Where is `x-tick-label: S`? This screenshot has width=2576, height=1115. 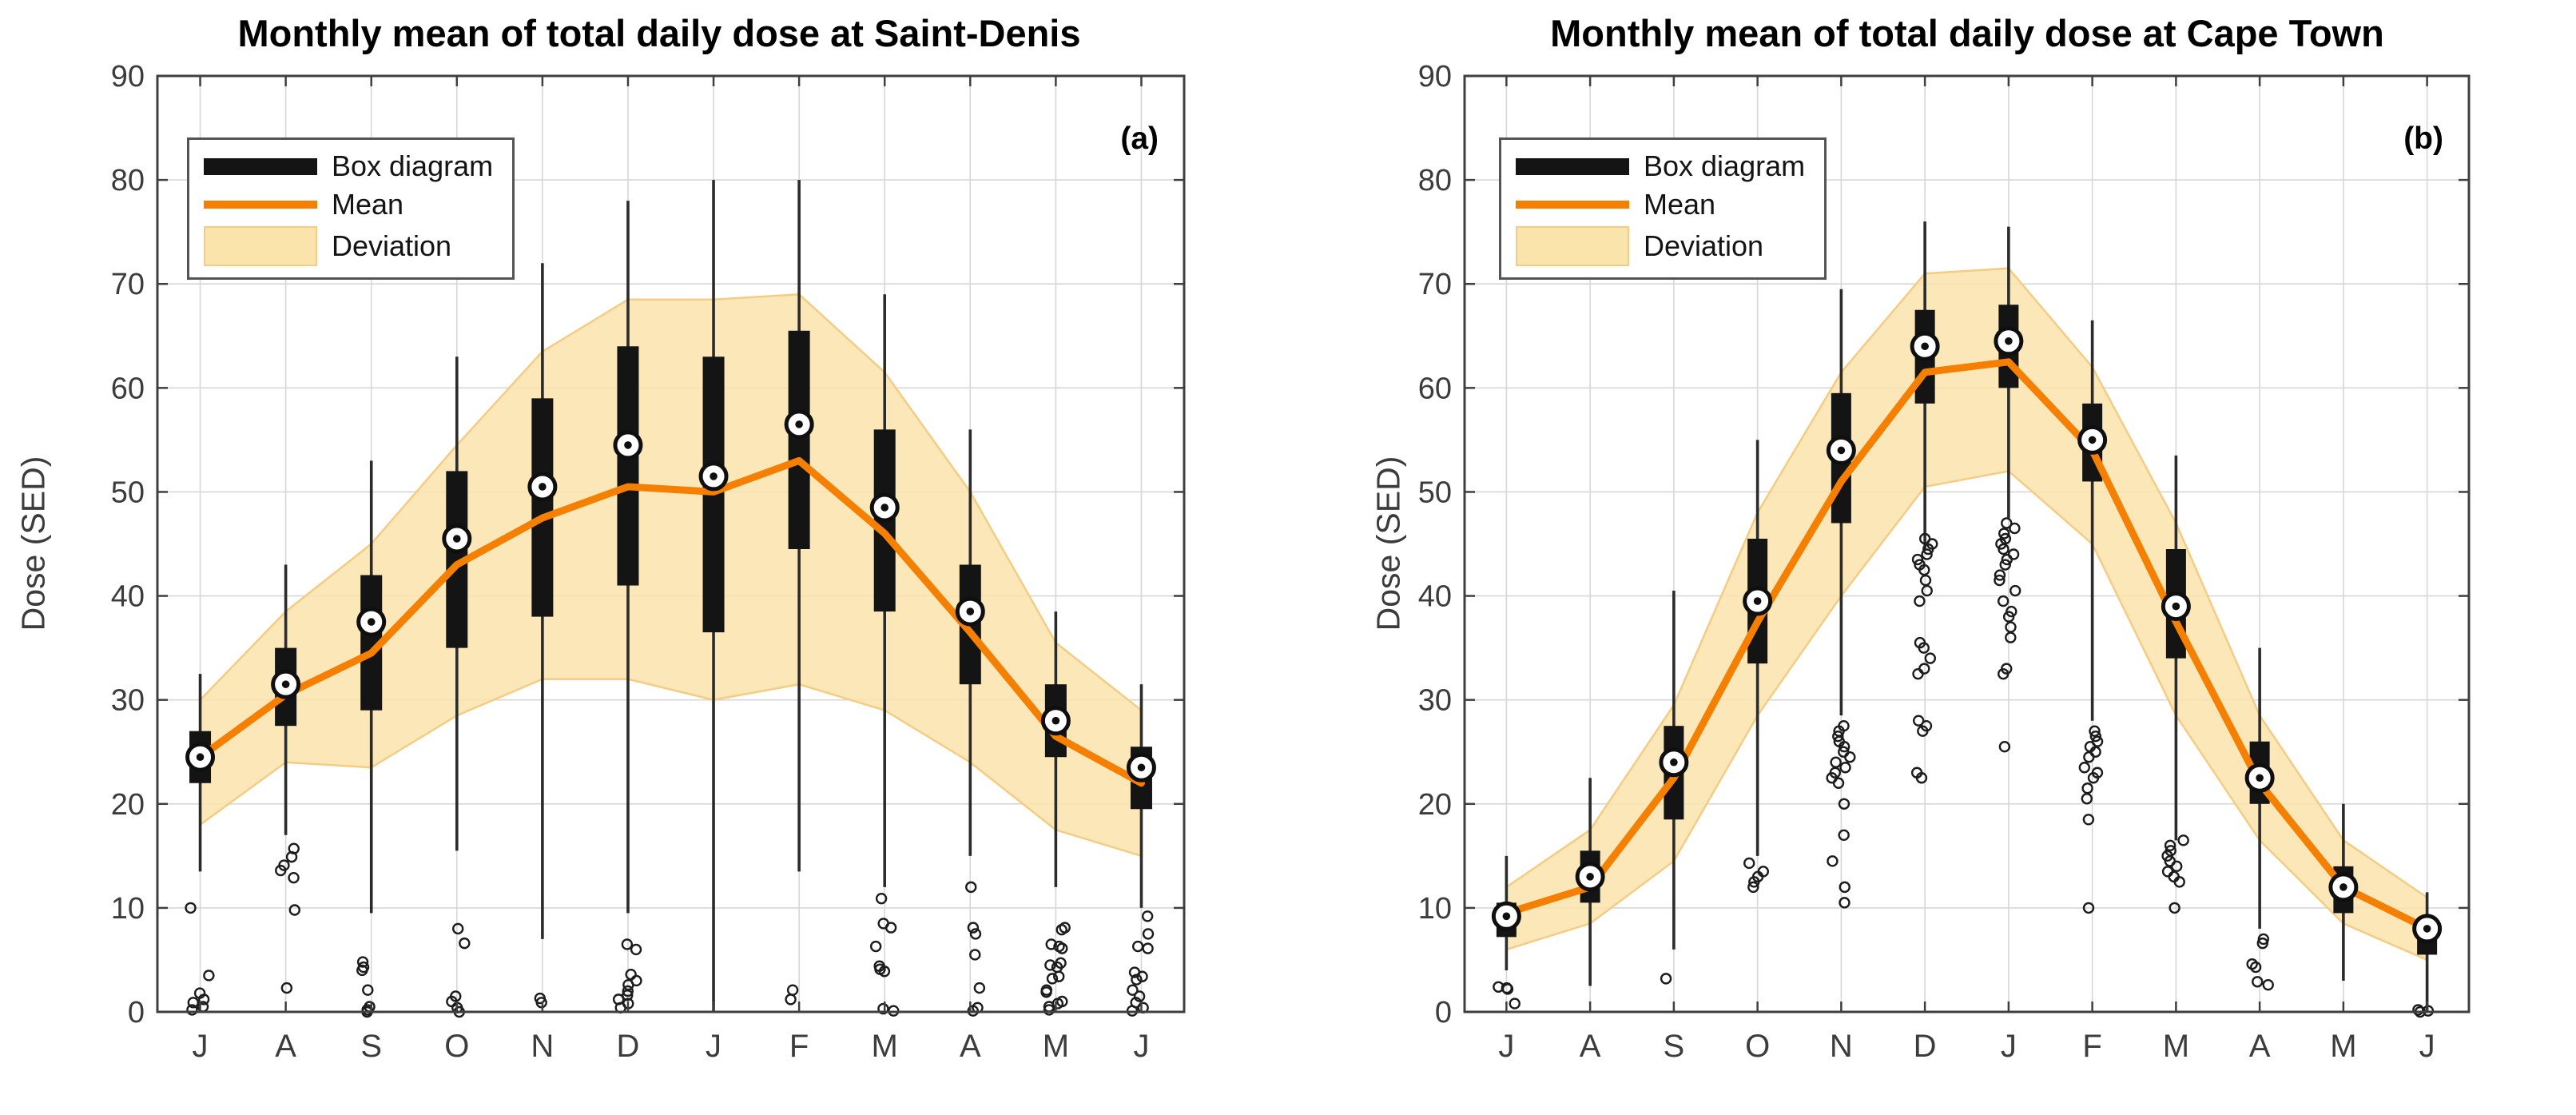 x-tick-label: S is located at coordinates (1674, 1046).